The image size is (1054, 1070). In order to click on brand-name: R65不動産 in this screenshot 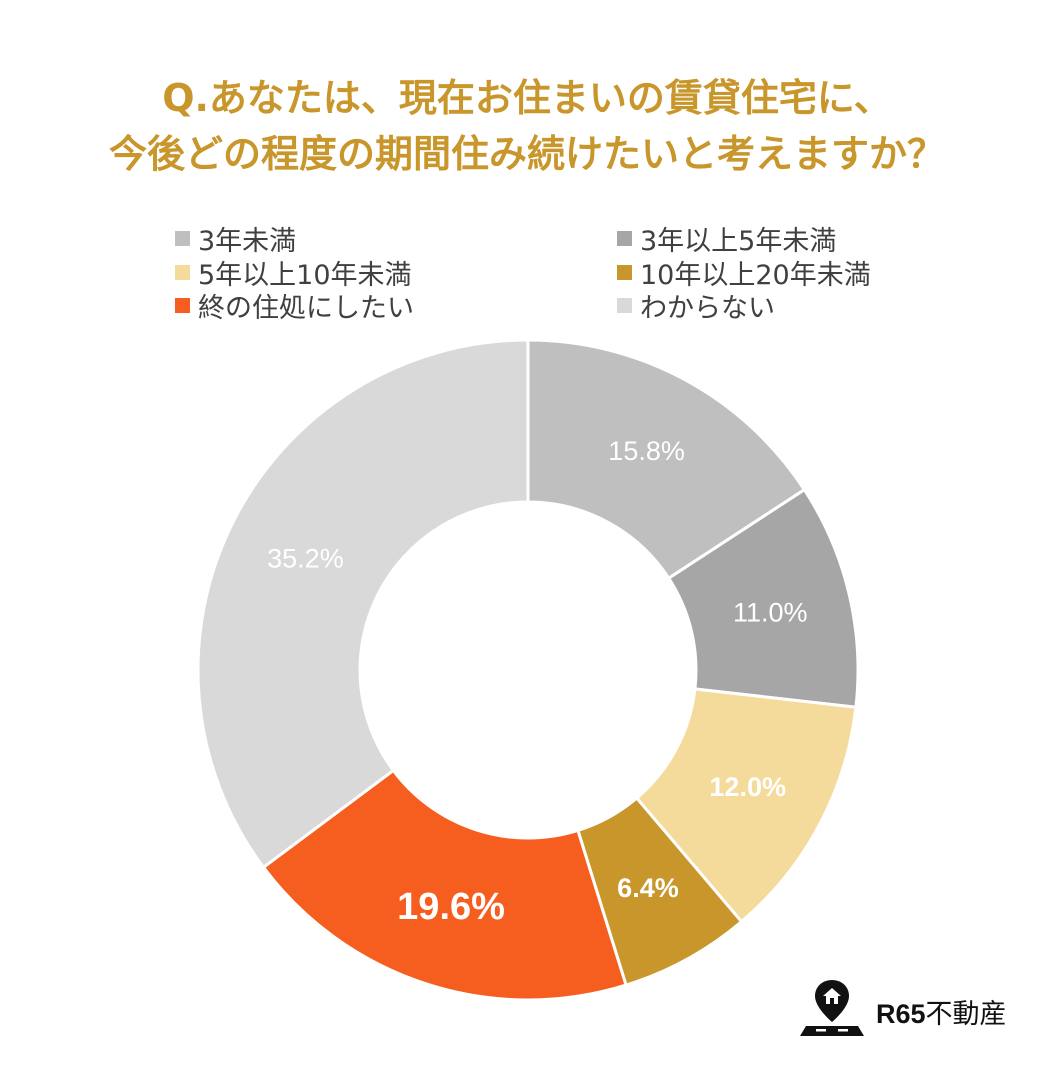, I will do `click(941, 1011)`.